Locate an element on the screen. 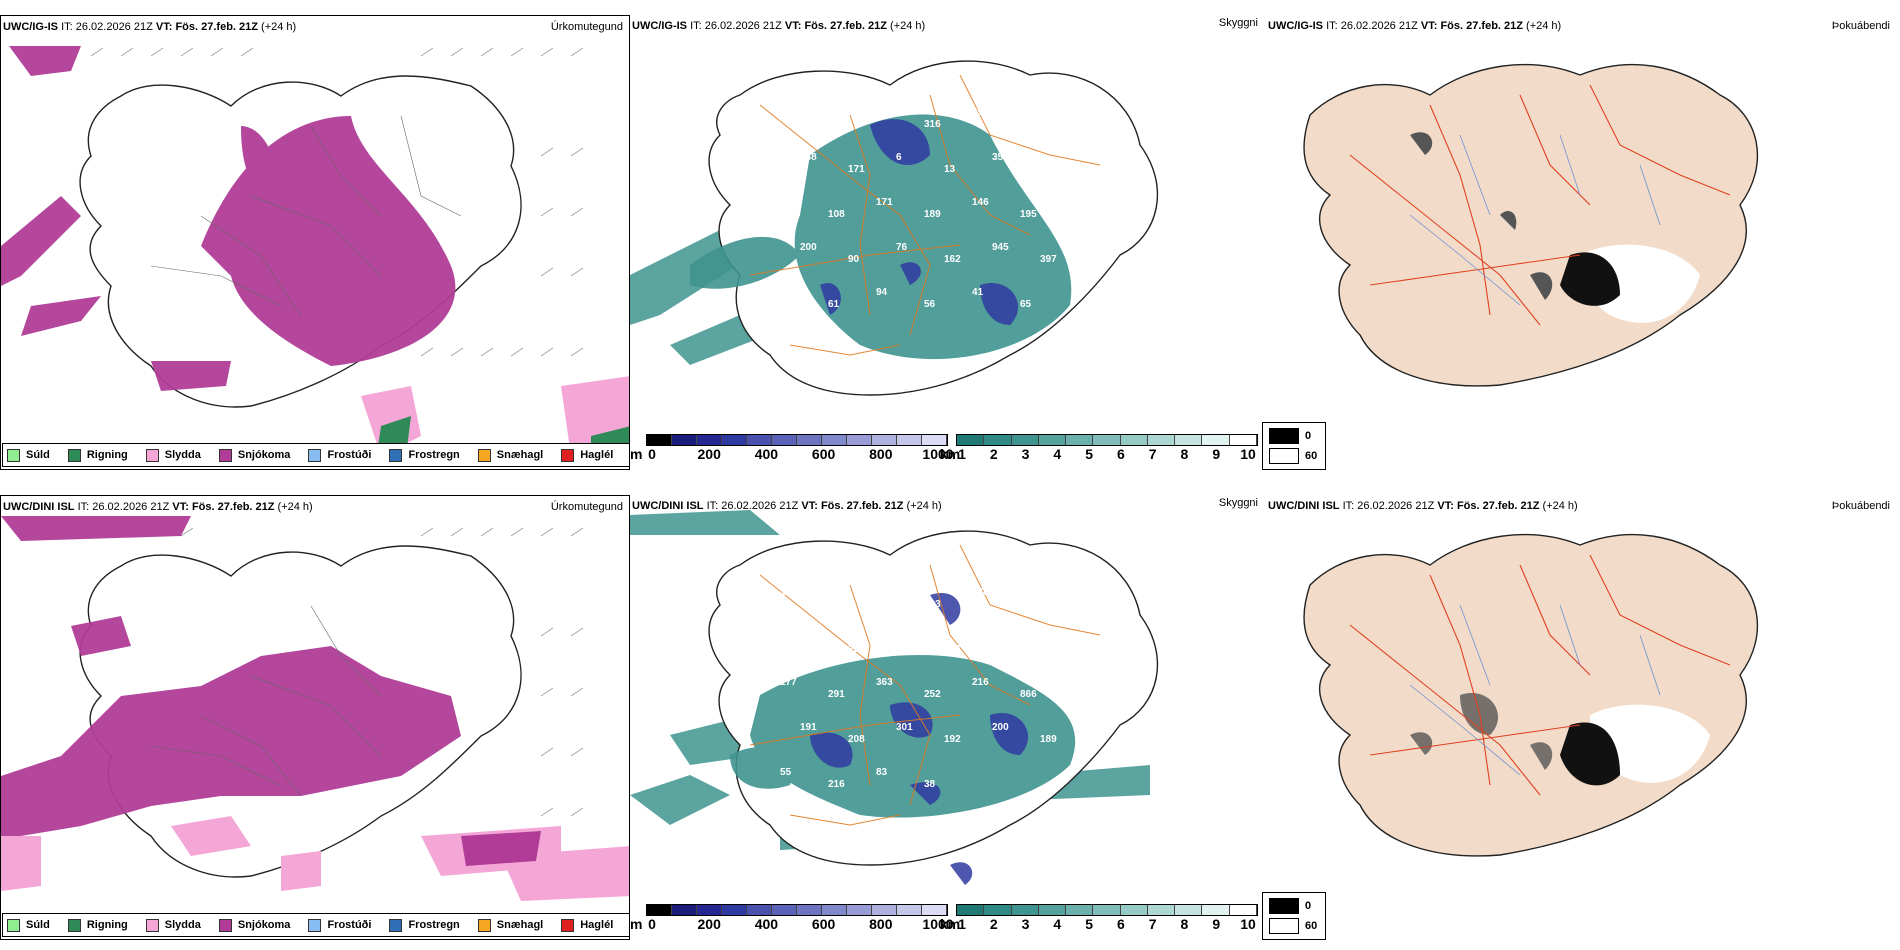 The image size is (1900, 950). ceiling-value-label: 188 is located at coordinates (1000, 637).